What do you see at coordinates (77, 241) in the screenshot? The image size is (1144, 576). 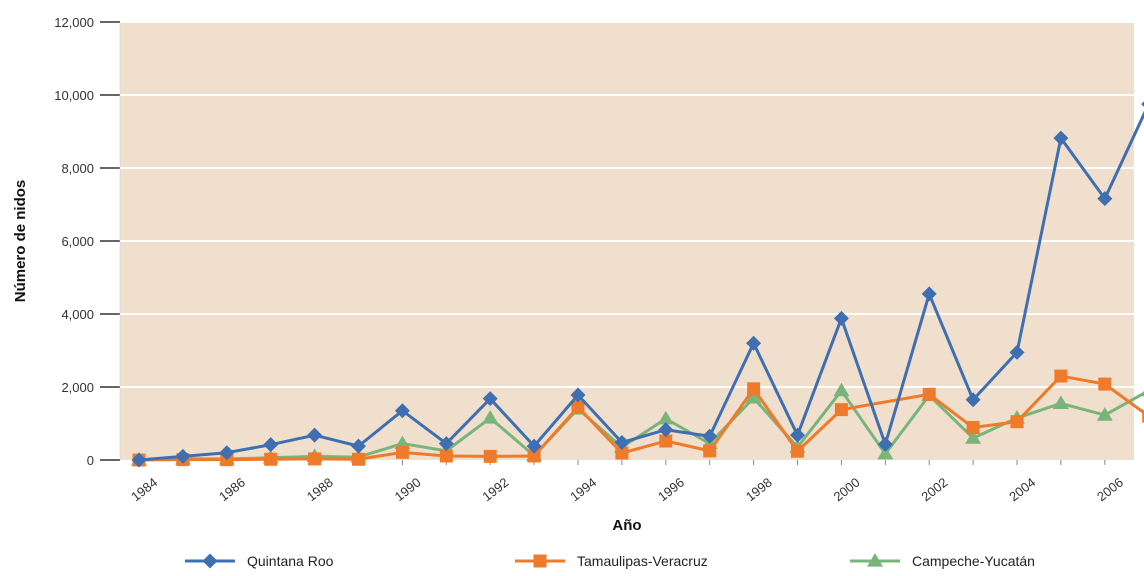 I see `y-tick-label: 6,000` at bounding box center [77, 241].